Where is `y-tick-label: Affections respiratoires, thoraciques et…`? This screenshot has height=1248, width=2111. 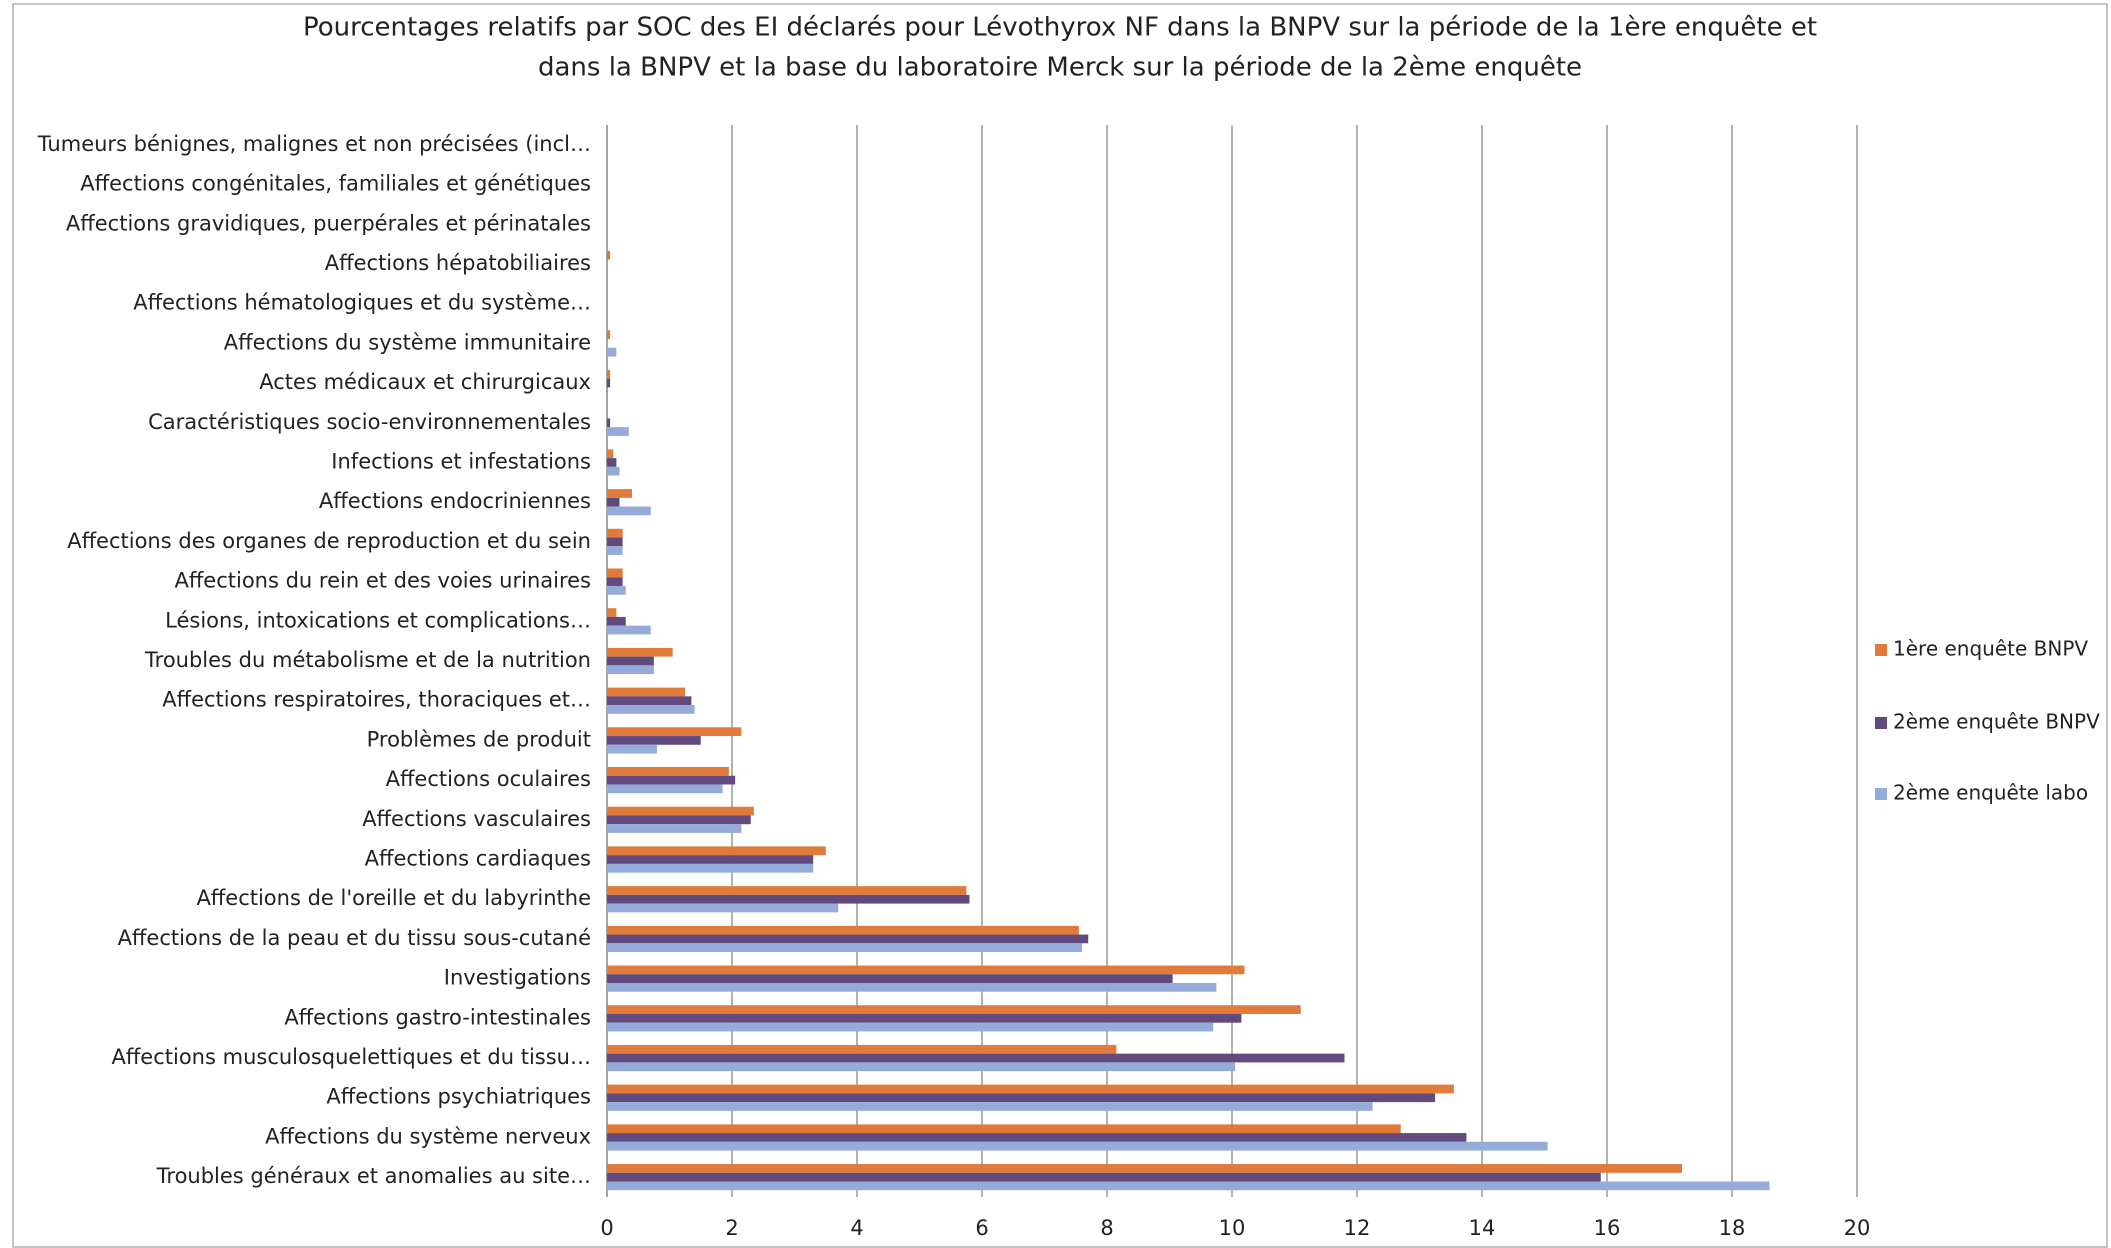 y-tick-label: Affections respiratoires, thoraciques et… is located at coordinates (376, 700).